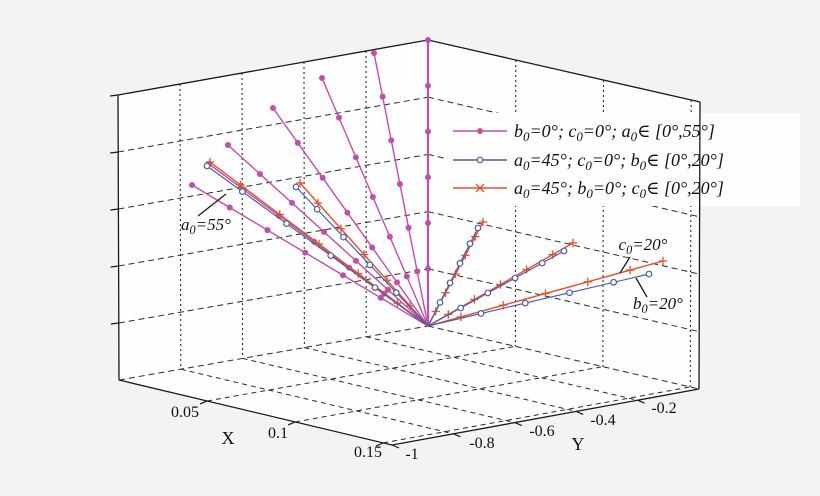 This screenshot has height=496, width=820. What do you see at coordinates (584, 132) in the screenshot?
I see `legend-item-a0-sweep: b0=0°; c0=0°; a0∈ [0°,55°]` at bounding box center [584, 132].